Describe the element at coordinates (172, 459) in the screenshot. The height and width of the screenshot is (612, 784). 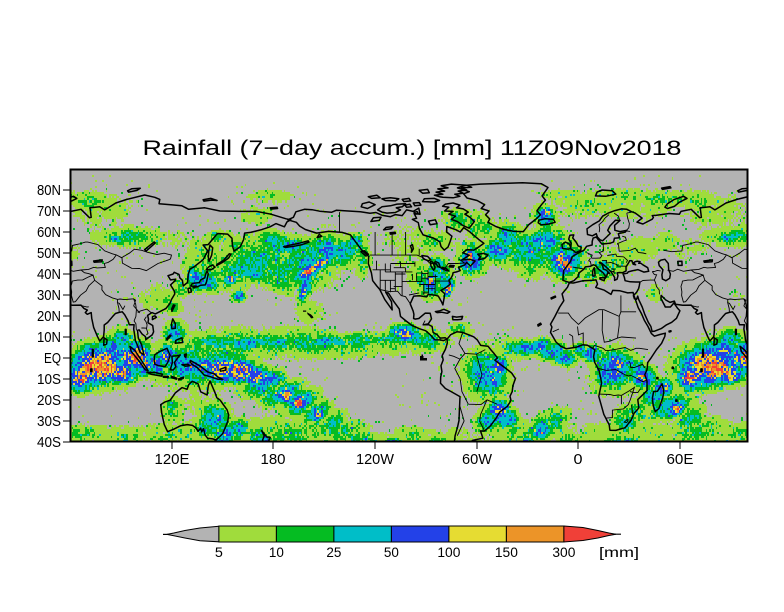
I see `svg-text: 120E` at that location.